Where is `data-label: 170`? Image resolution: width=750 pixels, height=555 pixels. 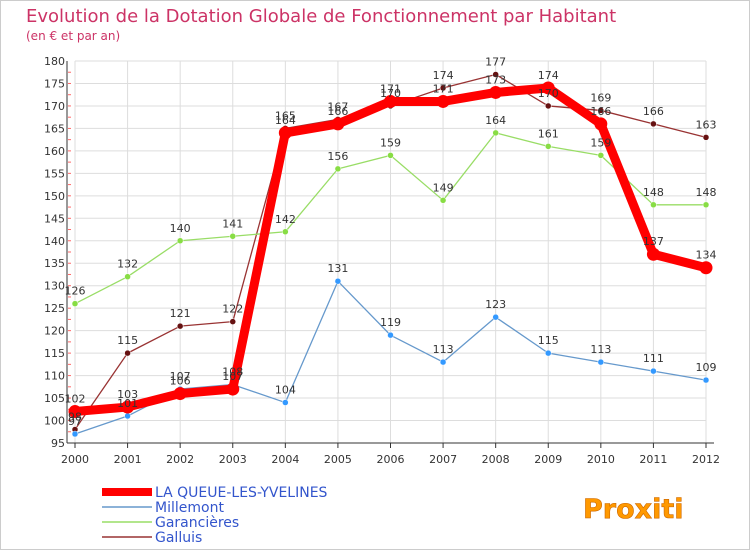 data-label: 170 is located at coordinates (390, 93).